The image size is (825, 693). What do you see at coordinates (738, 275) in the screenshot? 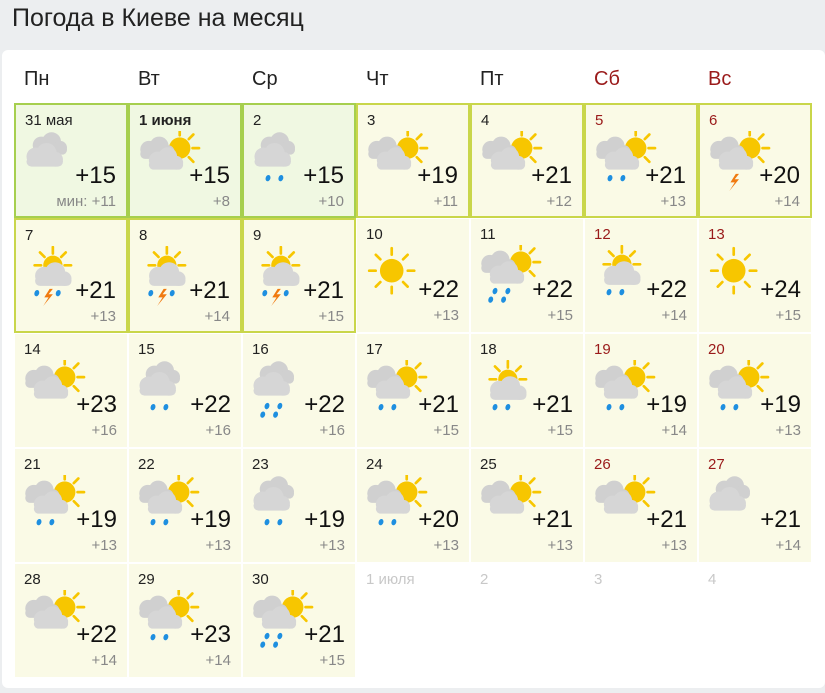
I see `sunny-icon` at bounding box center [738, 275].